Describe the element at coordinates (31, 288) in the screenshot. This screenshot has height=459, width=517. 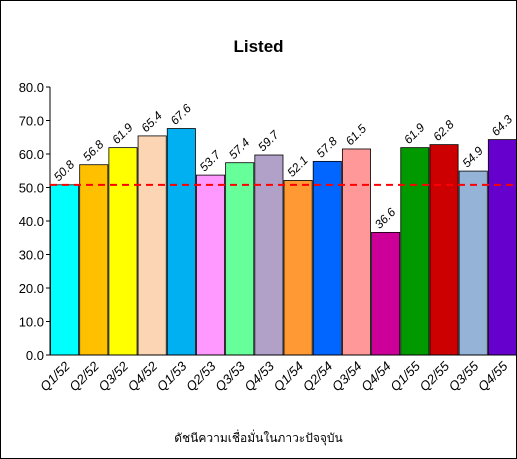
I see `y-tick-label: 20.0` at that location.